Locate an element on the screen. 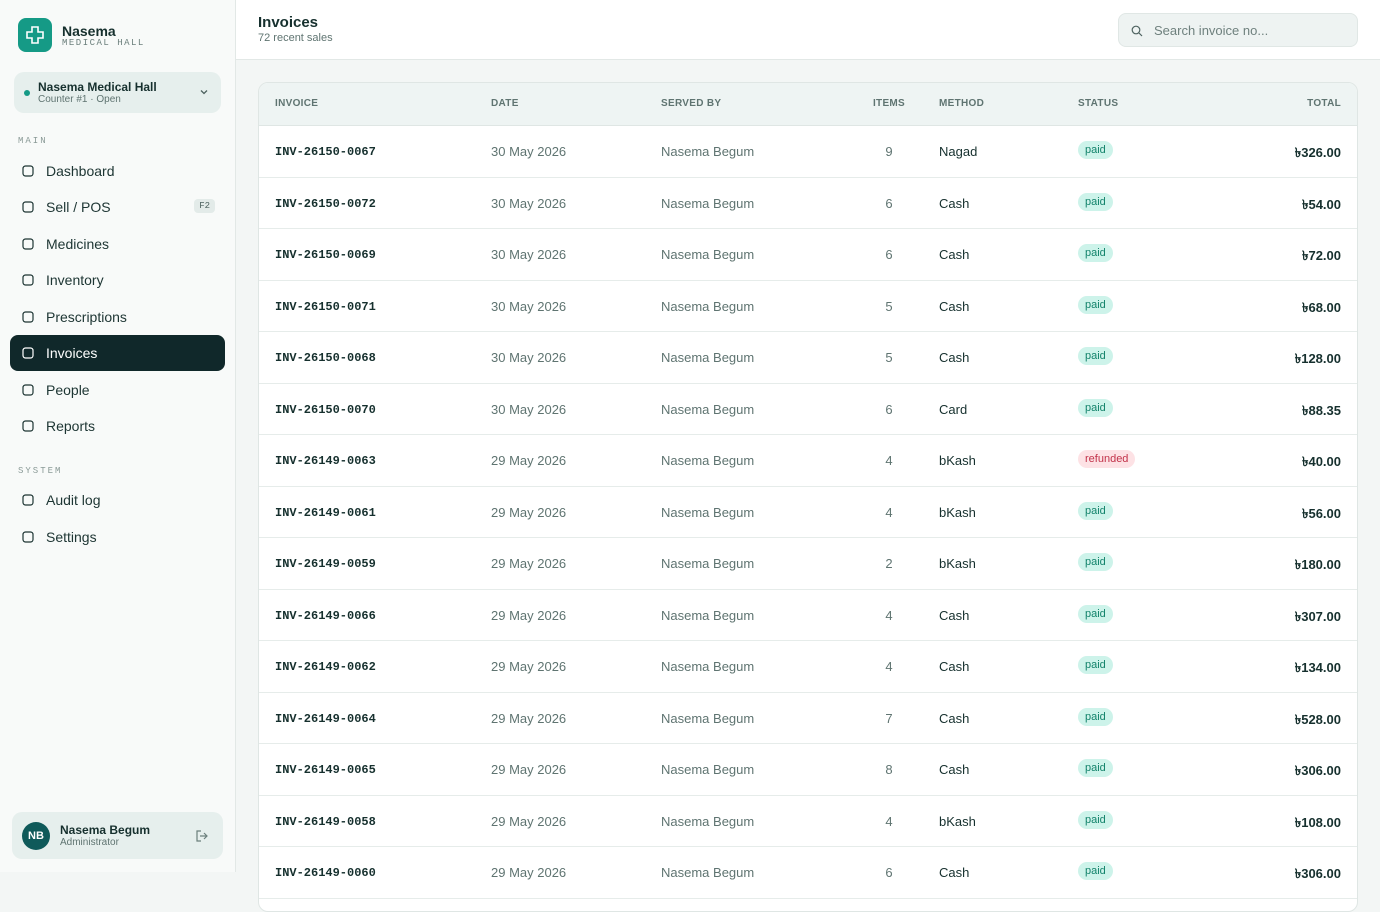 The width and height of the screenshot is (1380, 912). user-role: Administrator is located at coordinates (89, 842).